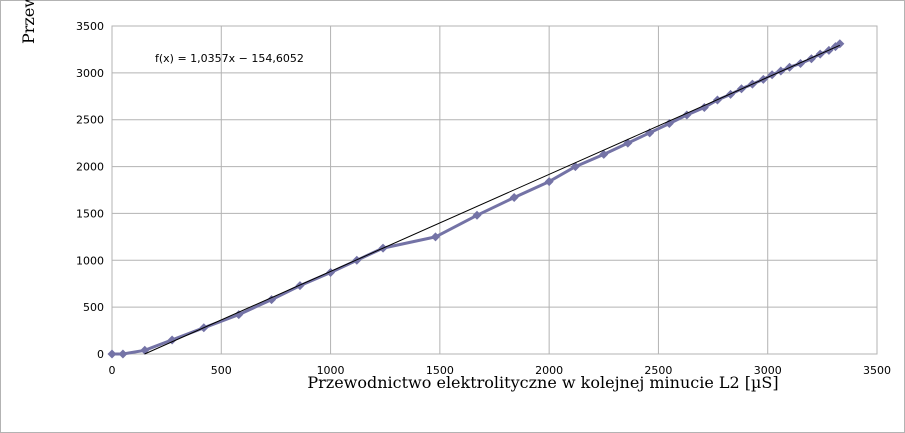 The image size is (905, 433). I want to click on x-tick-label: 0, so click(112, 370).